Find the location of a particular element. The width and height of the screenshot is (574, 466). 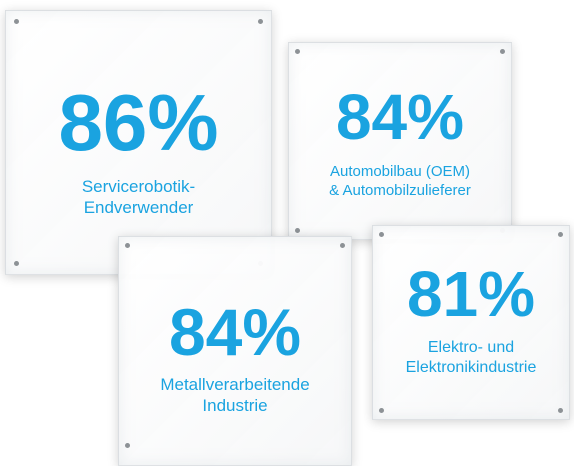

label: Elektro- und Elektronikindustrie is located at coordinates (471, 358).